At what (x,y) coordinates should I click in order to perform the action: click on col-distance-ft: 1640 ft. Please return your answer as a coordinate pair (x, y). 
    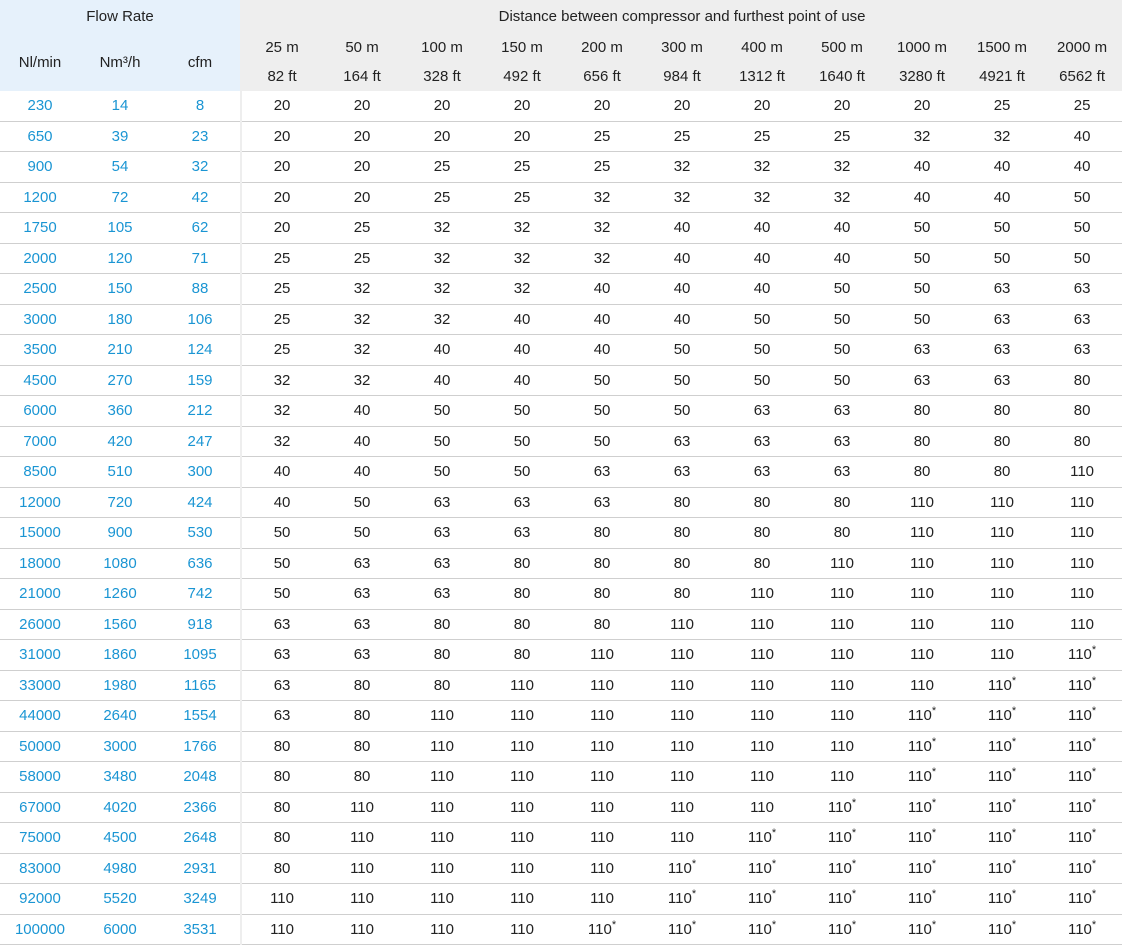
    Looking at the image, I should click on (842, 76).